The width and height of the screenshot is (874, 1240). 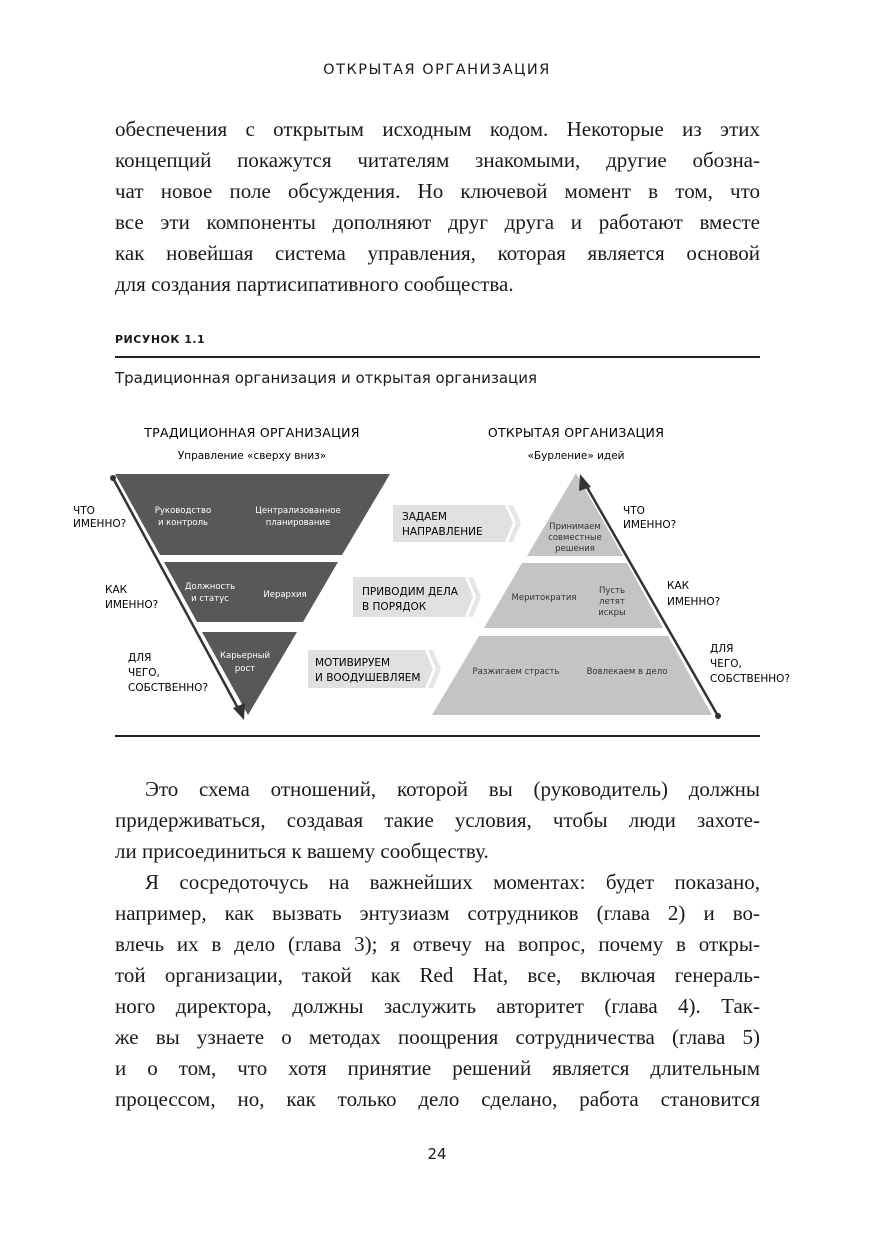 What do you see at coordinates (394, 607) in the screenshot?
I see `svg-text: В ПОРЯДОК` at bounding box center [394, 607].